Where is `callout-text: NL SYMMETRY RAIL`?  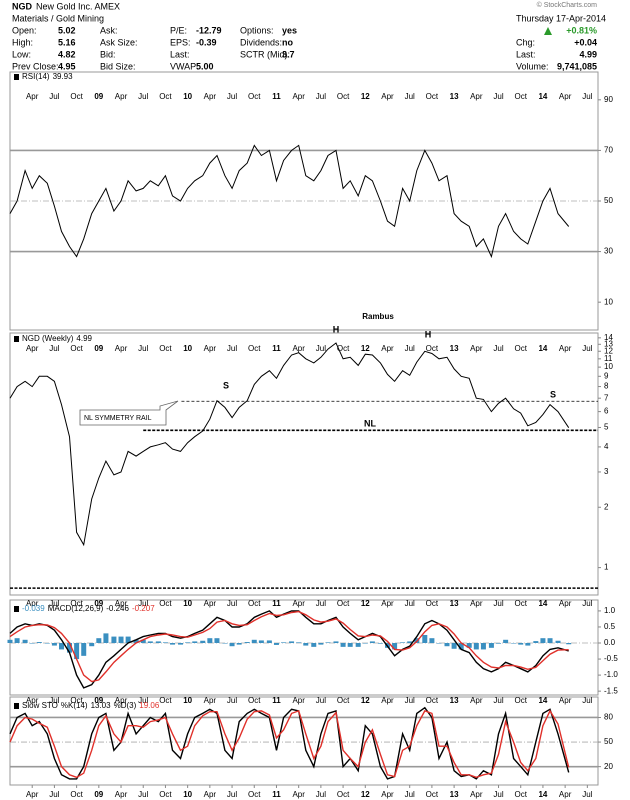 callout-text: NL SYMMETRY RAIL is located at coordinates (118, 418).